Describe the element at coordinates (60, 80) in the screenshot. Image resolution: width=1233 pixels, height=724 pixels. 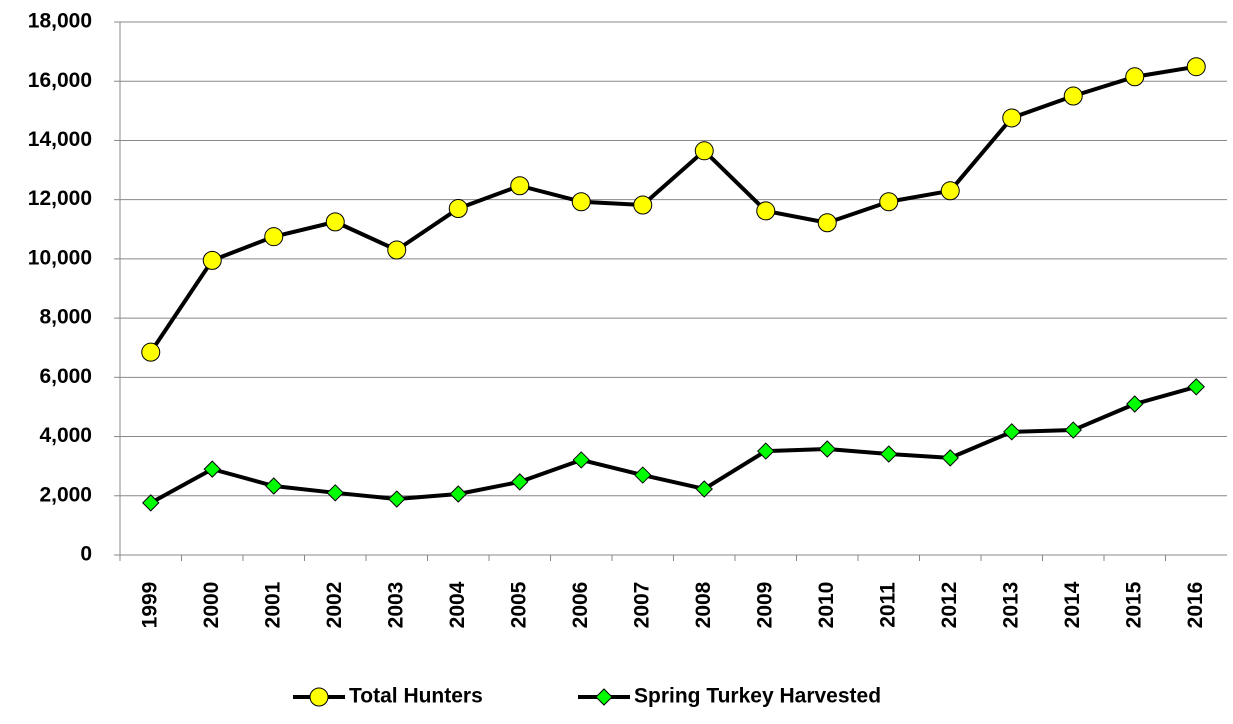
I see `y-tick-label: 16,000` at that location.